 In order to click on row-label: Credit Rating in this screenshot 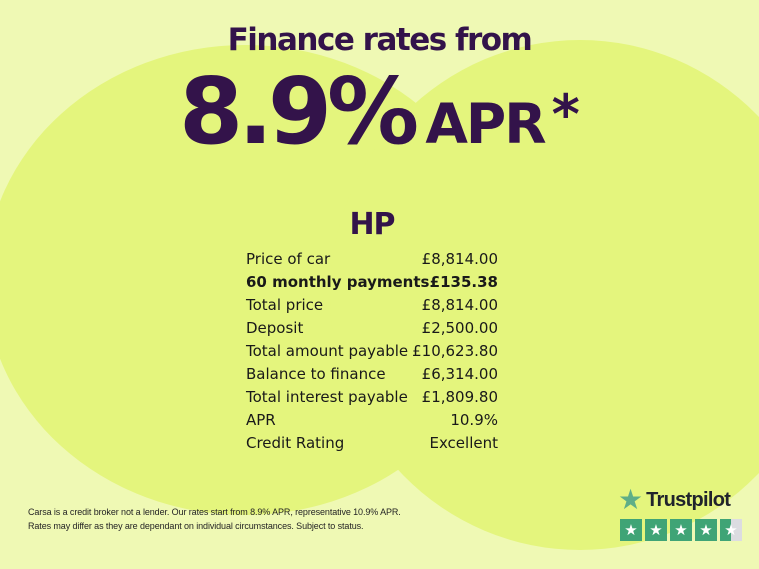, I will do `click(295, 443)`.